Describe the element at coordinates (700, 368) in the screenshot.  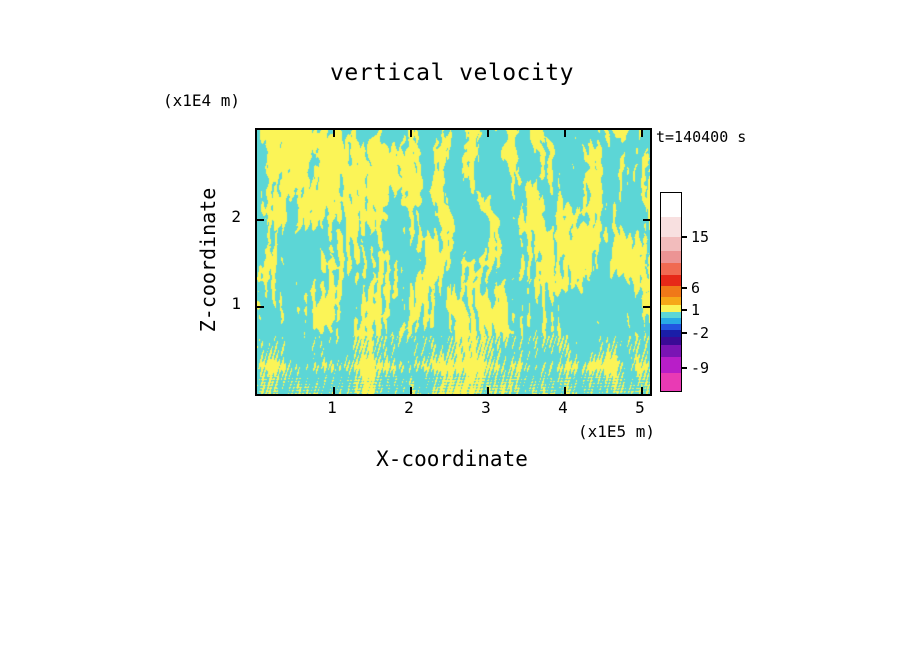
I see `colorbar-tick-label: -9` at that location.